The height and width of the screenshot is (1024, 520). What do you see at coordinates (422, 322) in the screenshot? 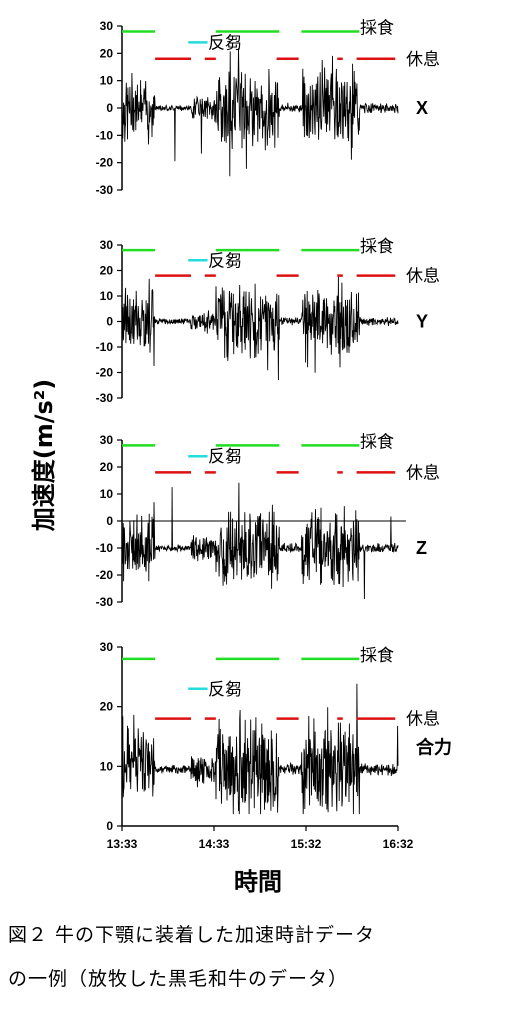
I see `panel-axis-name: Y` at bounding box center [422, 322].